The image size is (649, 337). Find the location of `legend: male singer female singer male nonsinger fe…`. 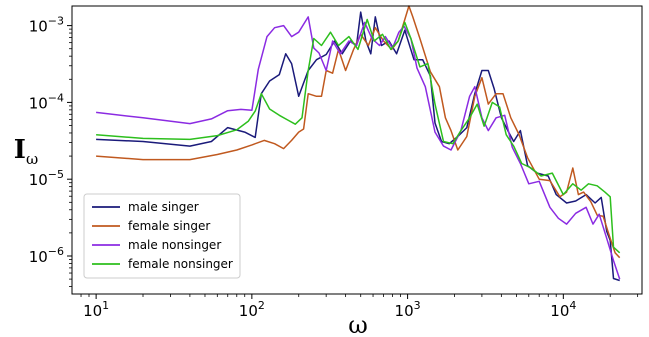

legend: male singer female singer male nonsinger fe… is located at coordinates (162, 236).